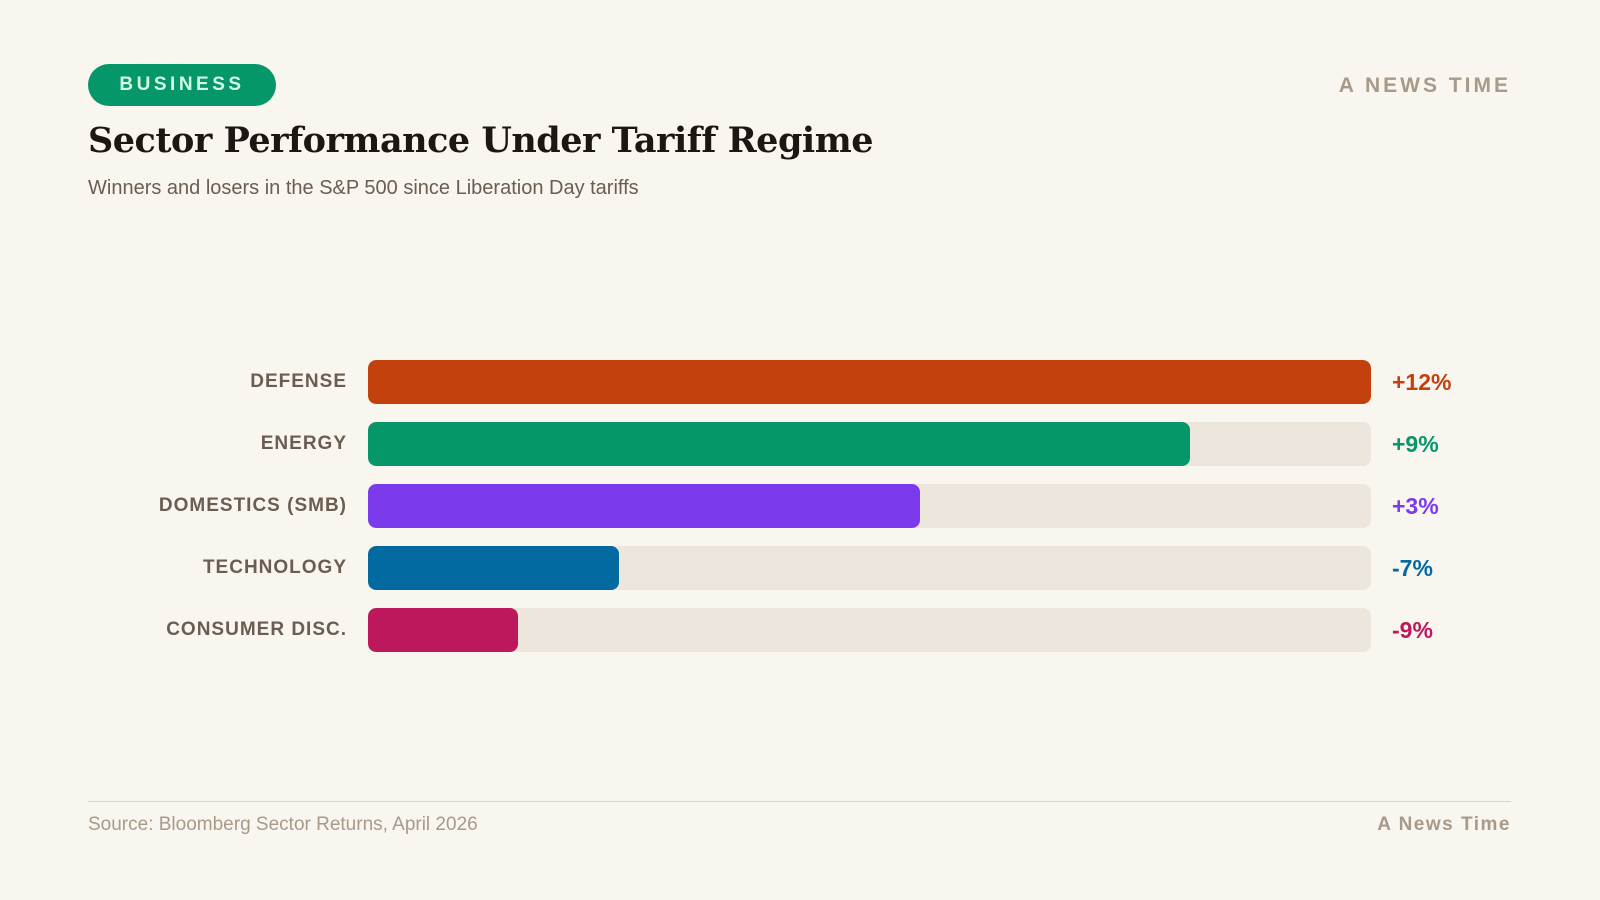  I want to click on bar-row: CONSUMER DISC. -9%, so click(800, 630).